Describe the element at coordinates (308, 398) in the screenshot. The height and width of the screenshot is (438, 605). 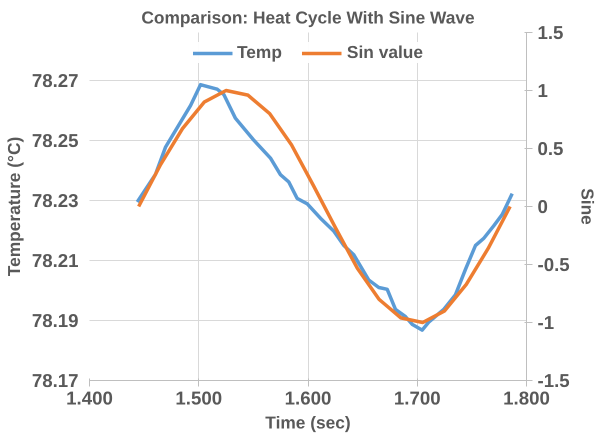
I see `x-tick-label: 1.600` at that location.